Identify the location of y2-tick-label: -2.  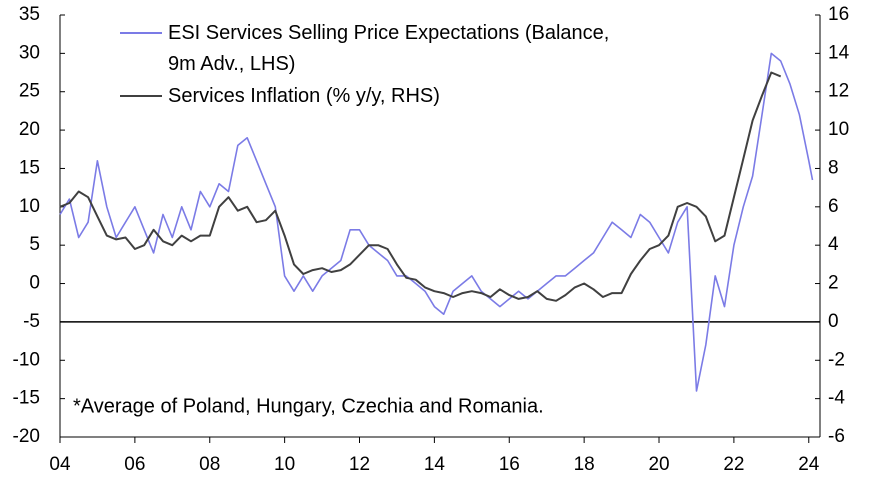
(836, 359).